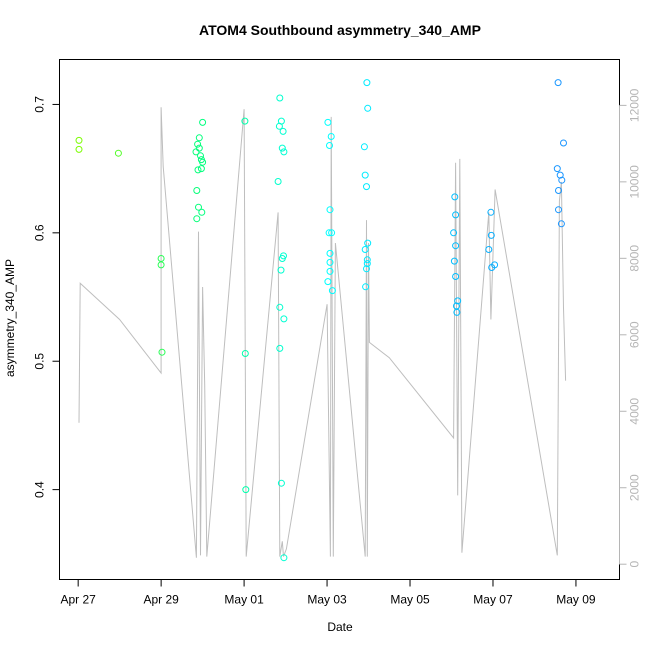 This screenshot has width=650, height=650. I want to click on x-tick-label: Apr 29, so click(161, 600).